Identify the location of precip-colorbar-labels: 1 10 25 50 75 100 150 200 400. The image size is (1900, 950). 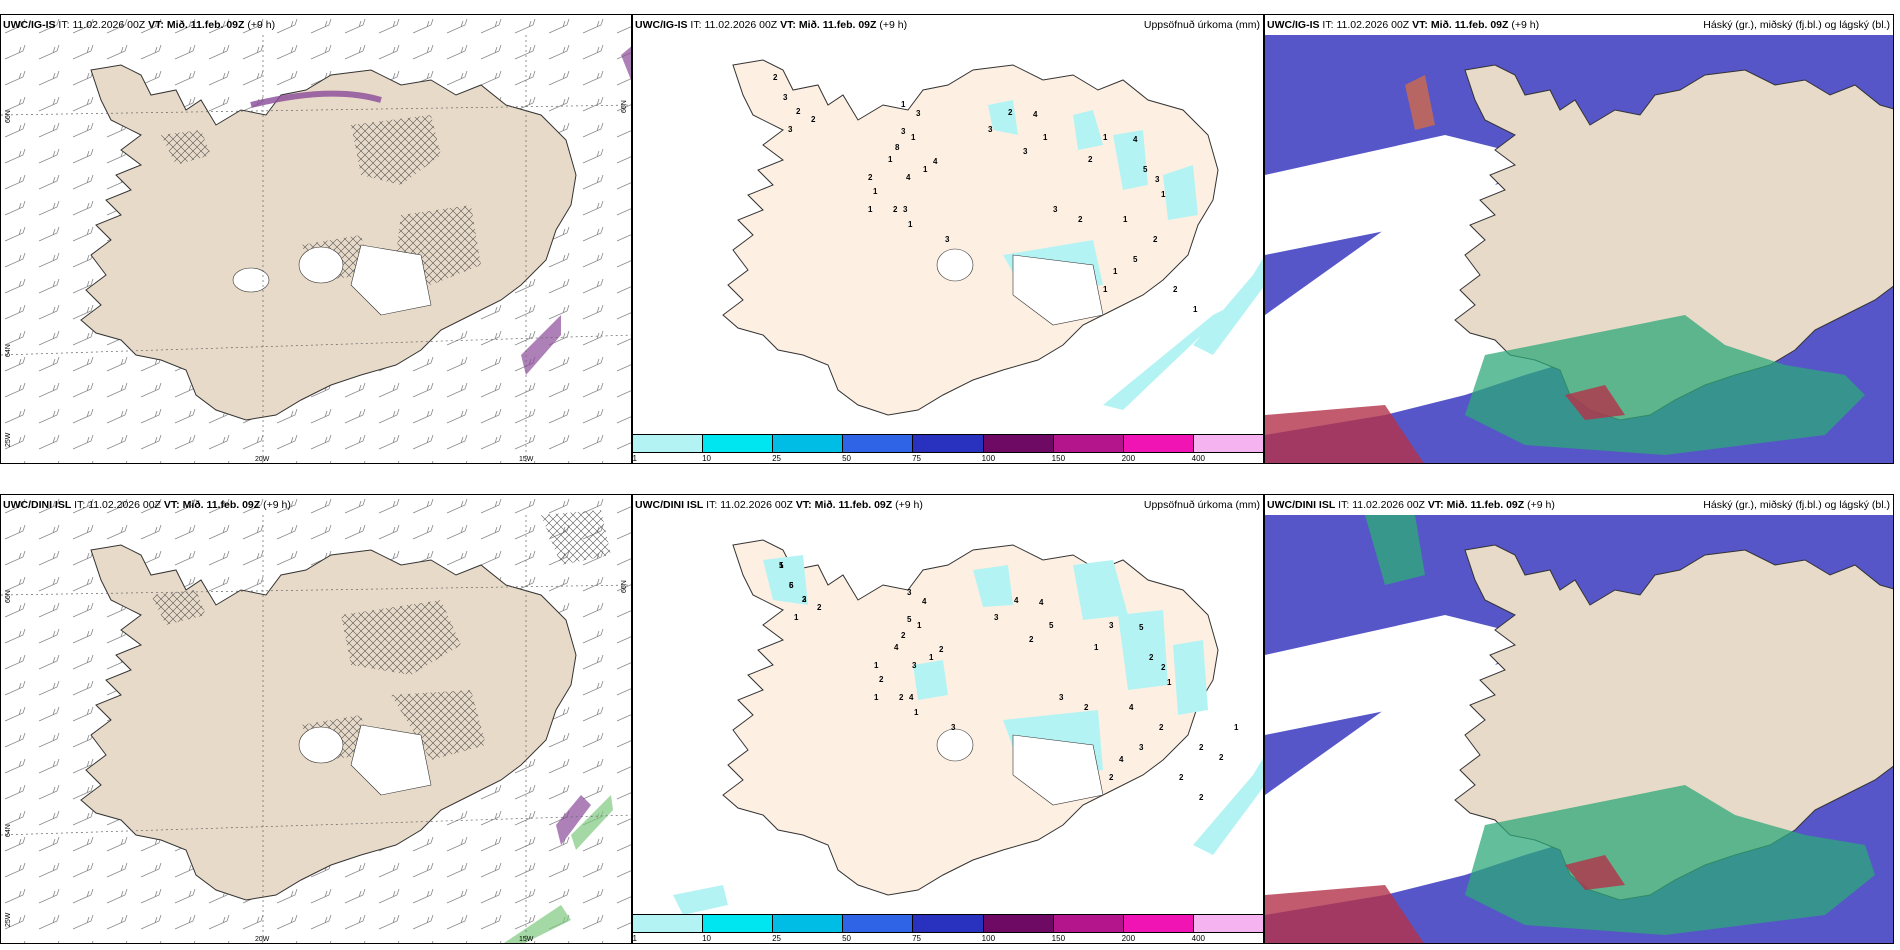
(948, 458).